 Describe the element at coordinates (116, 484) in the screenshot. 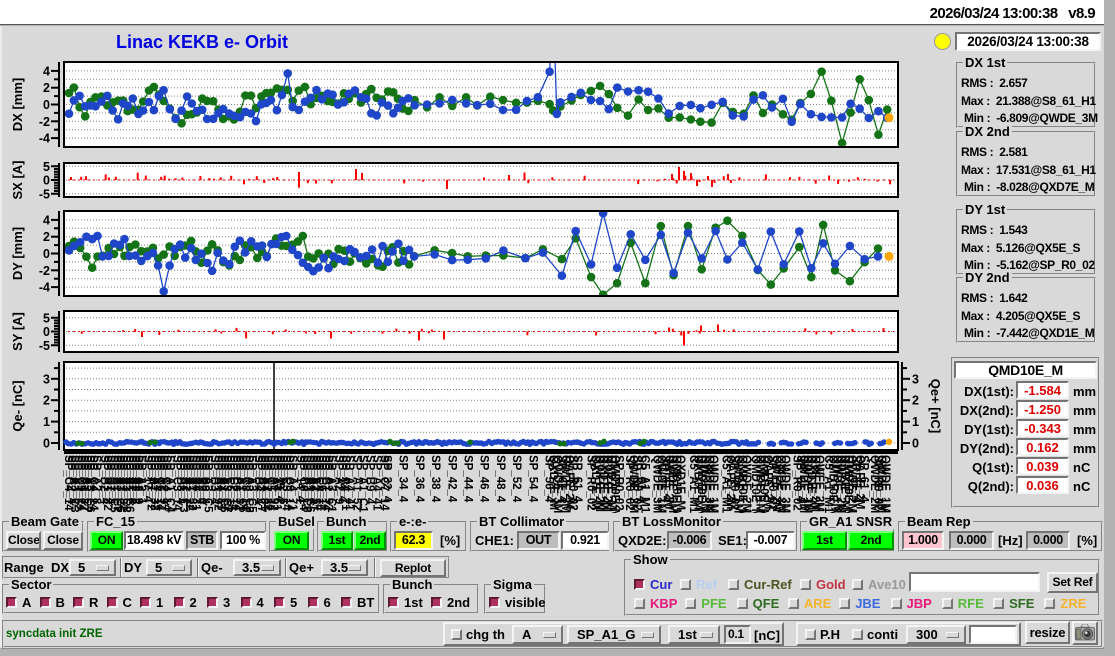

I see `svg-text: SP_A1_C7` at that location.